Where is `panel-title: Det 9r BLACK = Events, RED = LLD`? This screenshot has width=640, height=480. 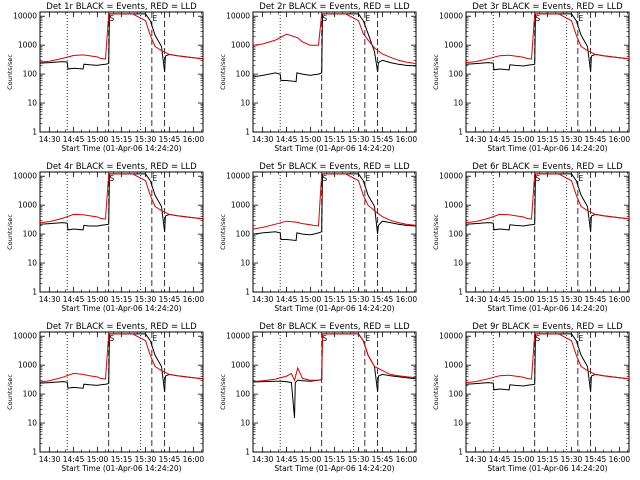
panel-title: Det 9r BLACK = Events, RED = LLD is located at coordinates (547, 327).